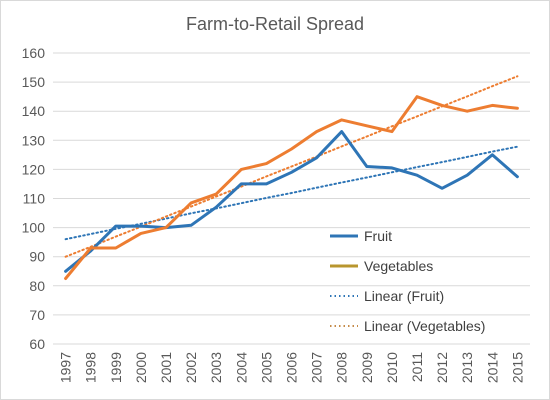 This screenshot has height=400, width=550. What do you see at coordinates (216, 367) in the screenshot?
I see `x-tick-label: 2003` at bounding box center [216, 367].